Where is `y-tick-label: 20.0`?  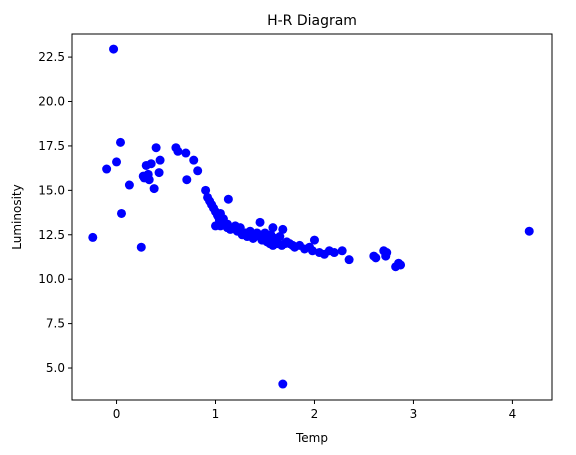 y-tick-label: 20.0 is located at coordinates (51, 102).